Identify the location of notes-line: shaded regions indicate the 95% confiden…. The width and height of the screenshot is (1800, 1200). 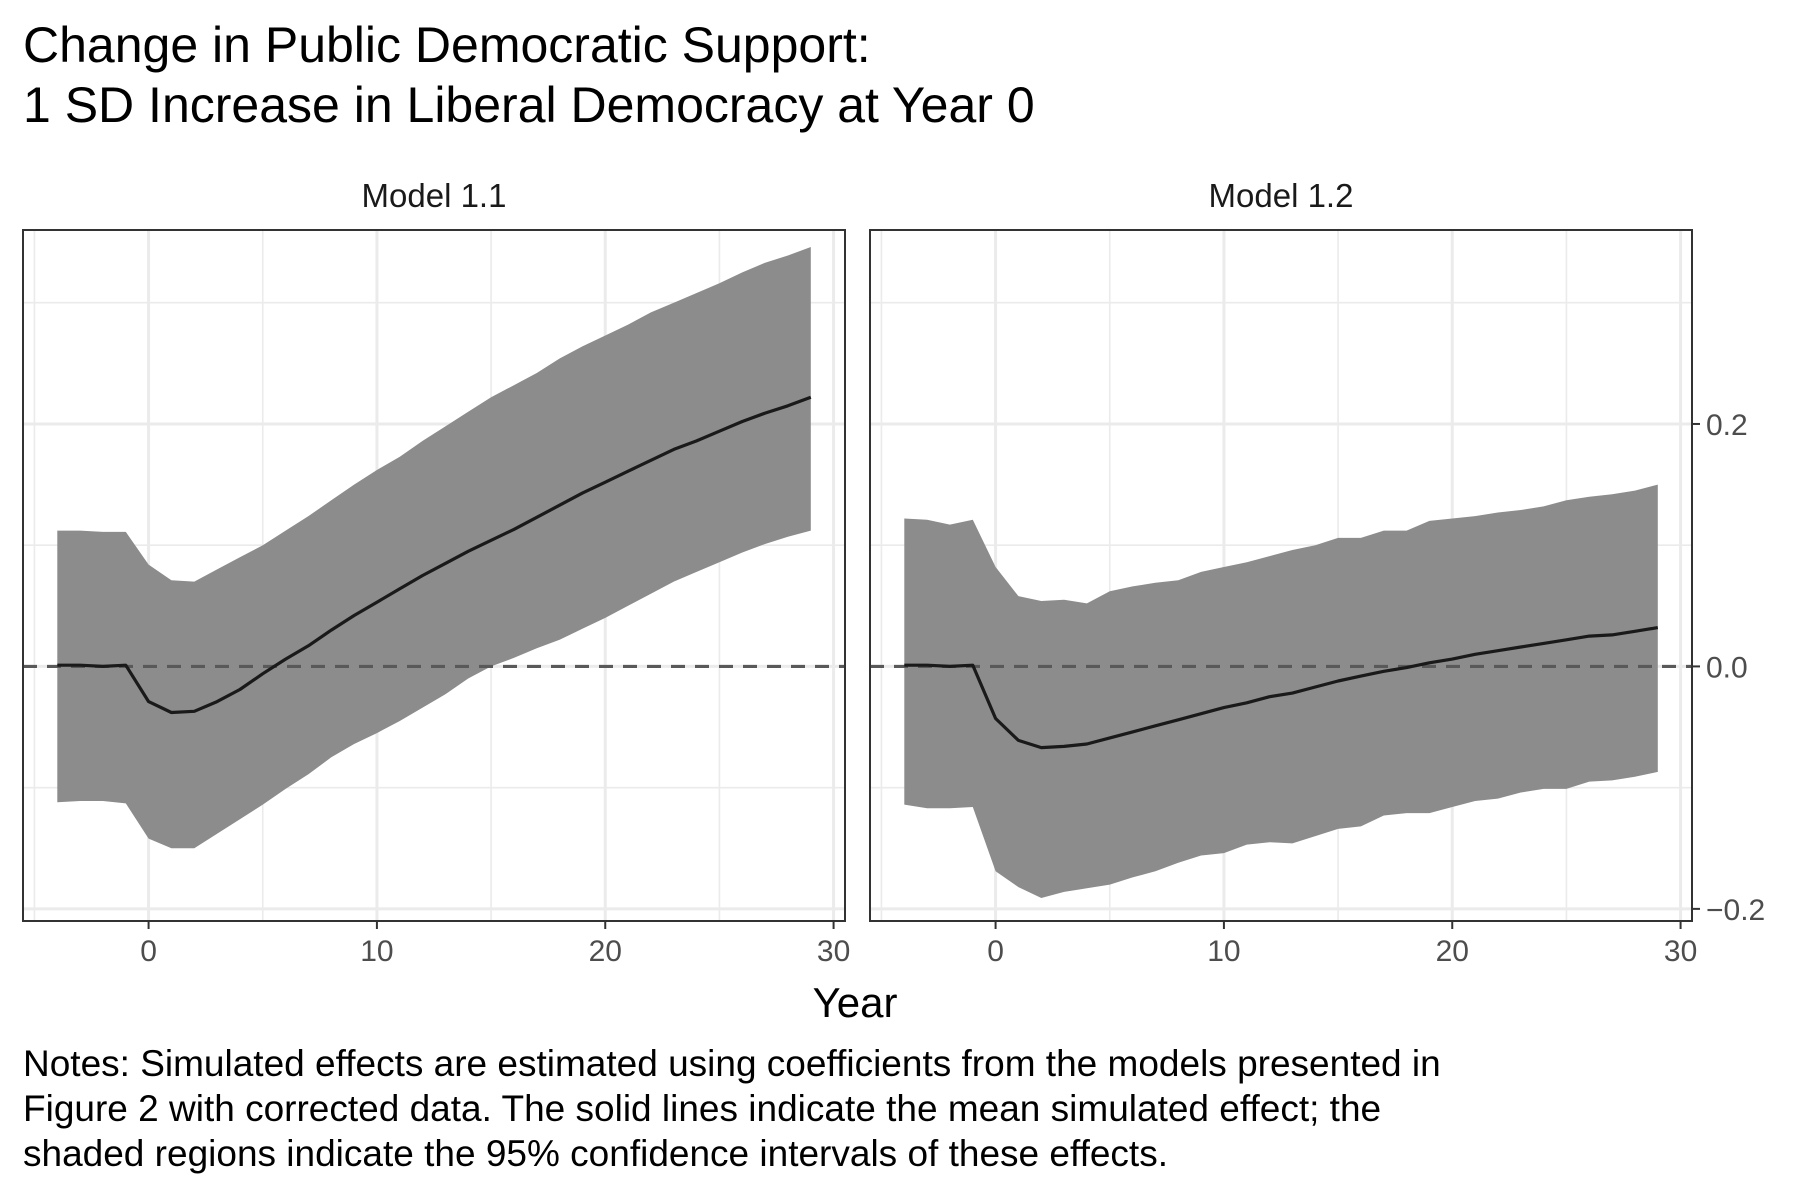
(595, 1153).